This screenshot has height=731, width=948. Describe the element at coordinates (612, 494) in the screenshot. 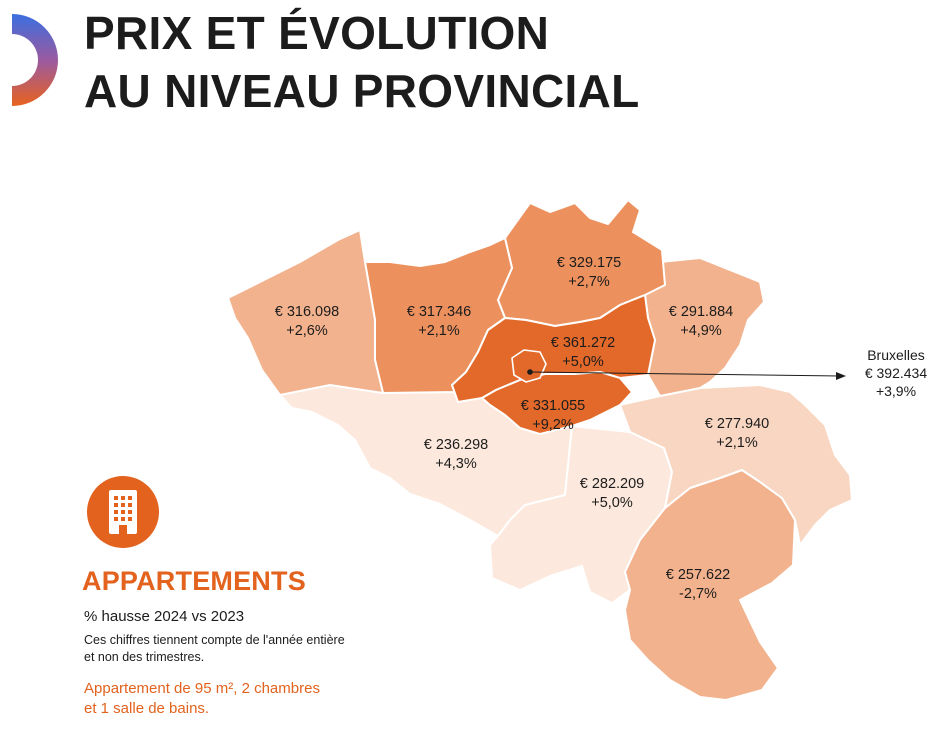

I see `label-namur: € 282.209 +5,0%` at that location.